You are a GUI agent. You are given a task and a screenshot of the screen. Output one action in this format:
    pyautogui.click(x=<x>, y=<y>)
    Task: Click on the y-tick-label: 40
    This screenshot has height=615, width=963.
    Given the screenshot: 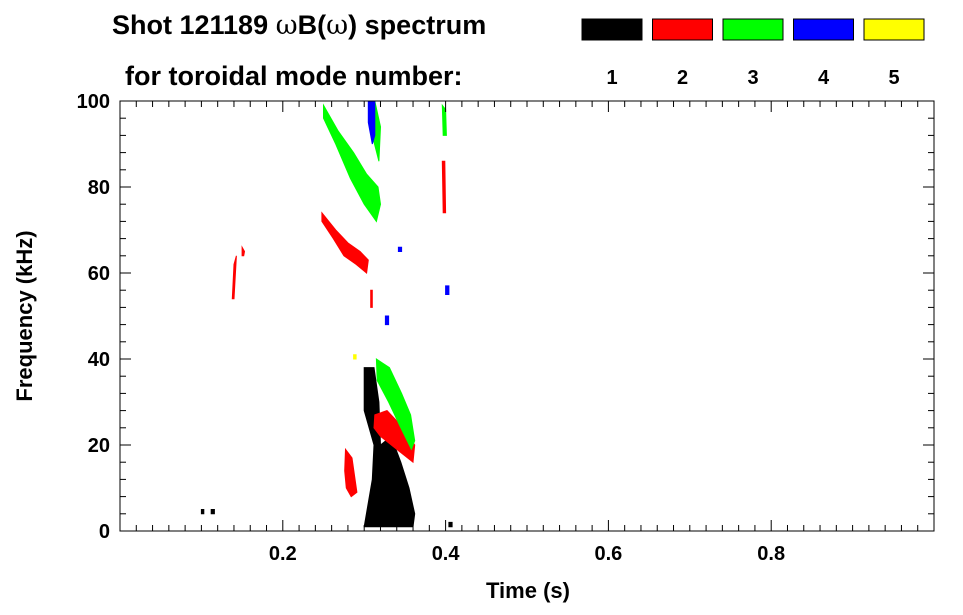 What is the action you would take?
    pyautogui.click(x=99, y=360)
    